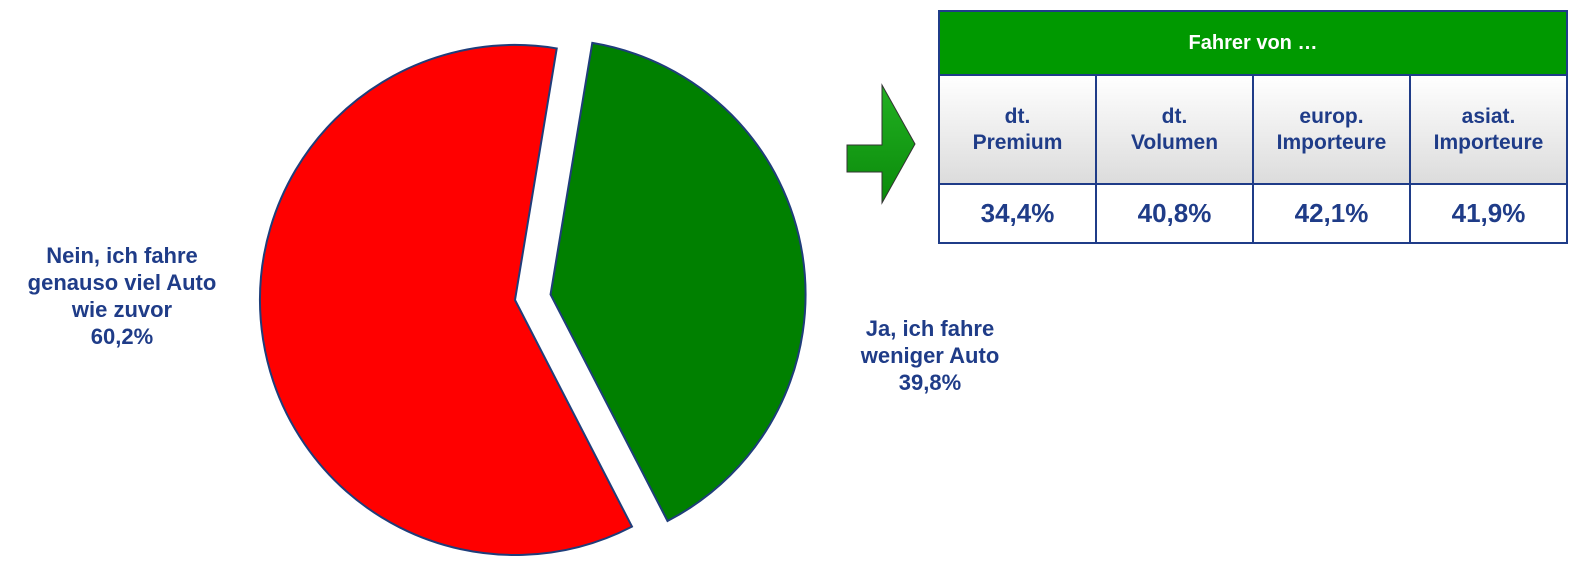 This screenshot has height=564, width=1587. Describe the element at coordinates (881, 144) in the screenshot. I see `arrow` at that location.